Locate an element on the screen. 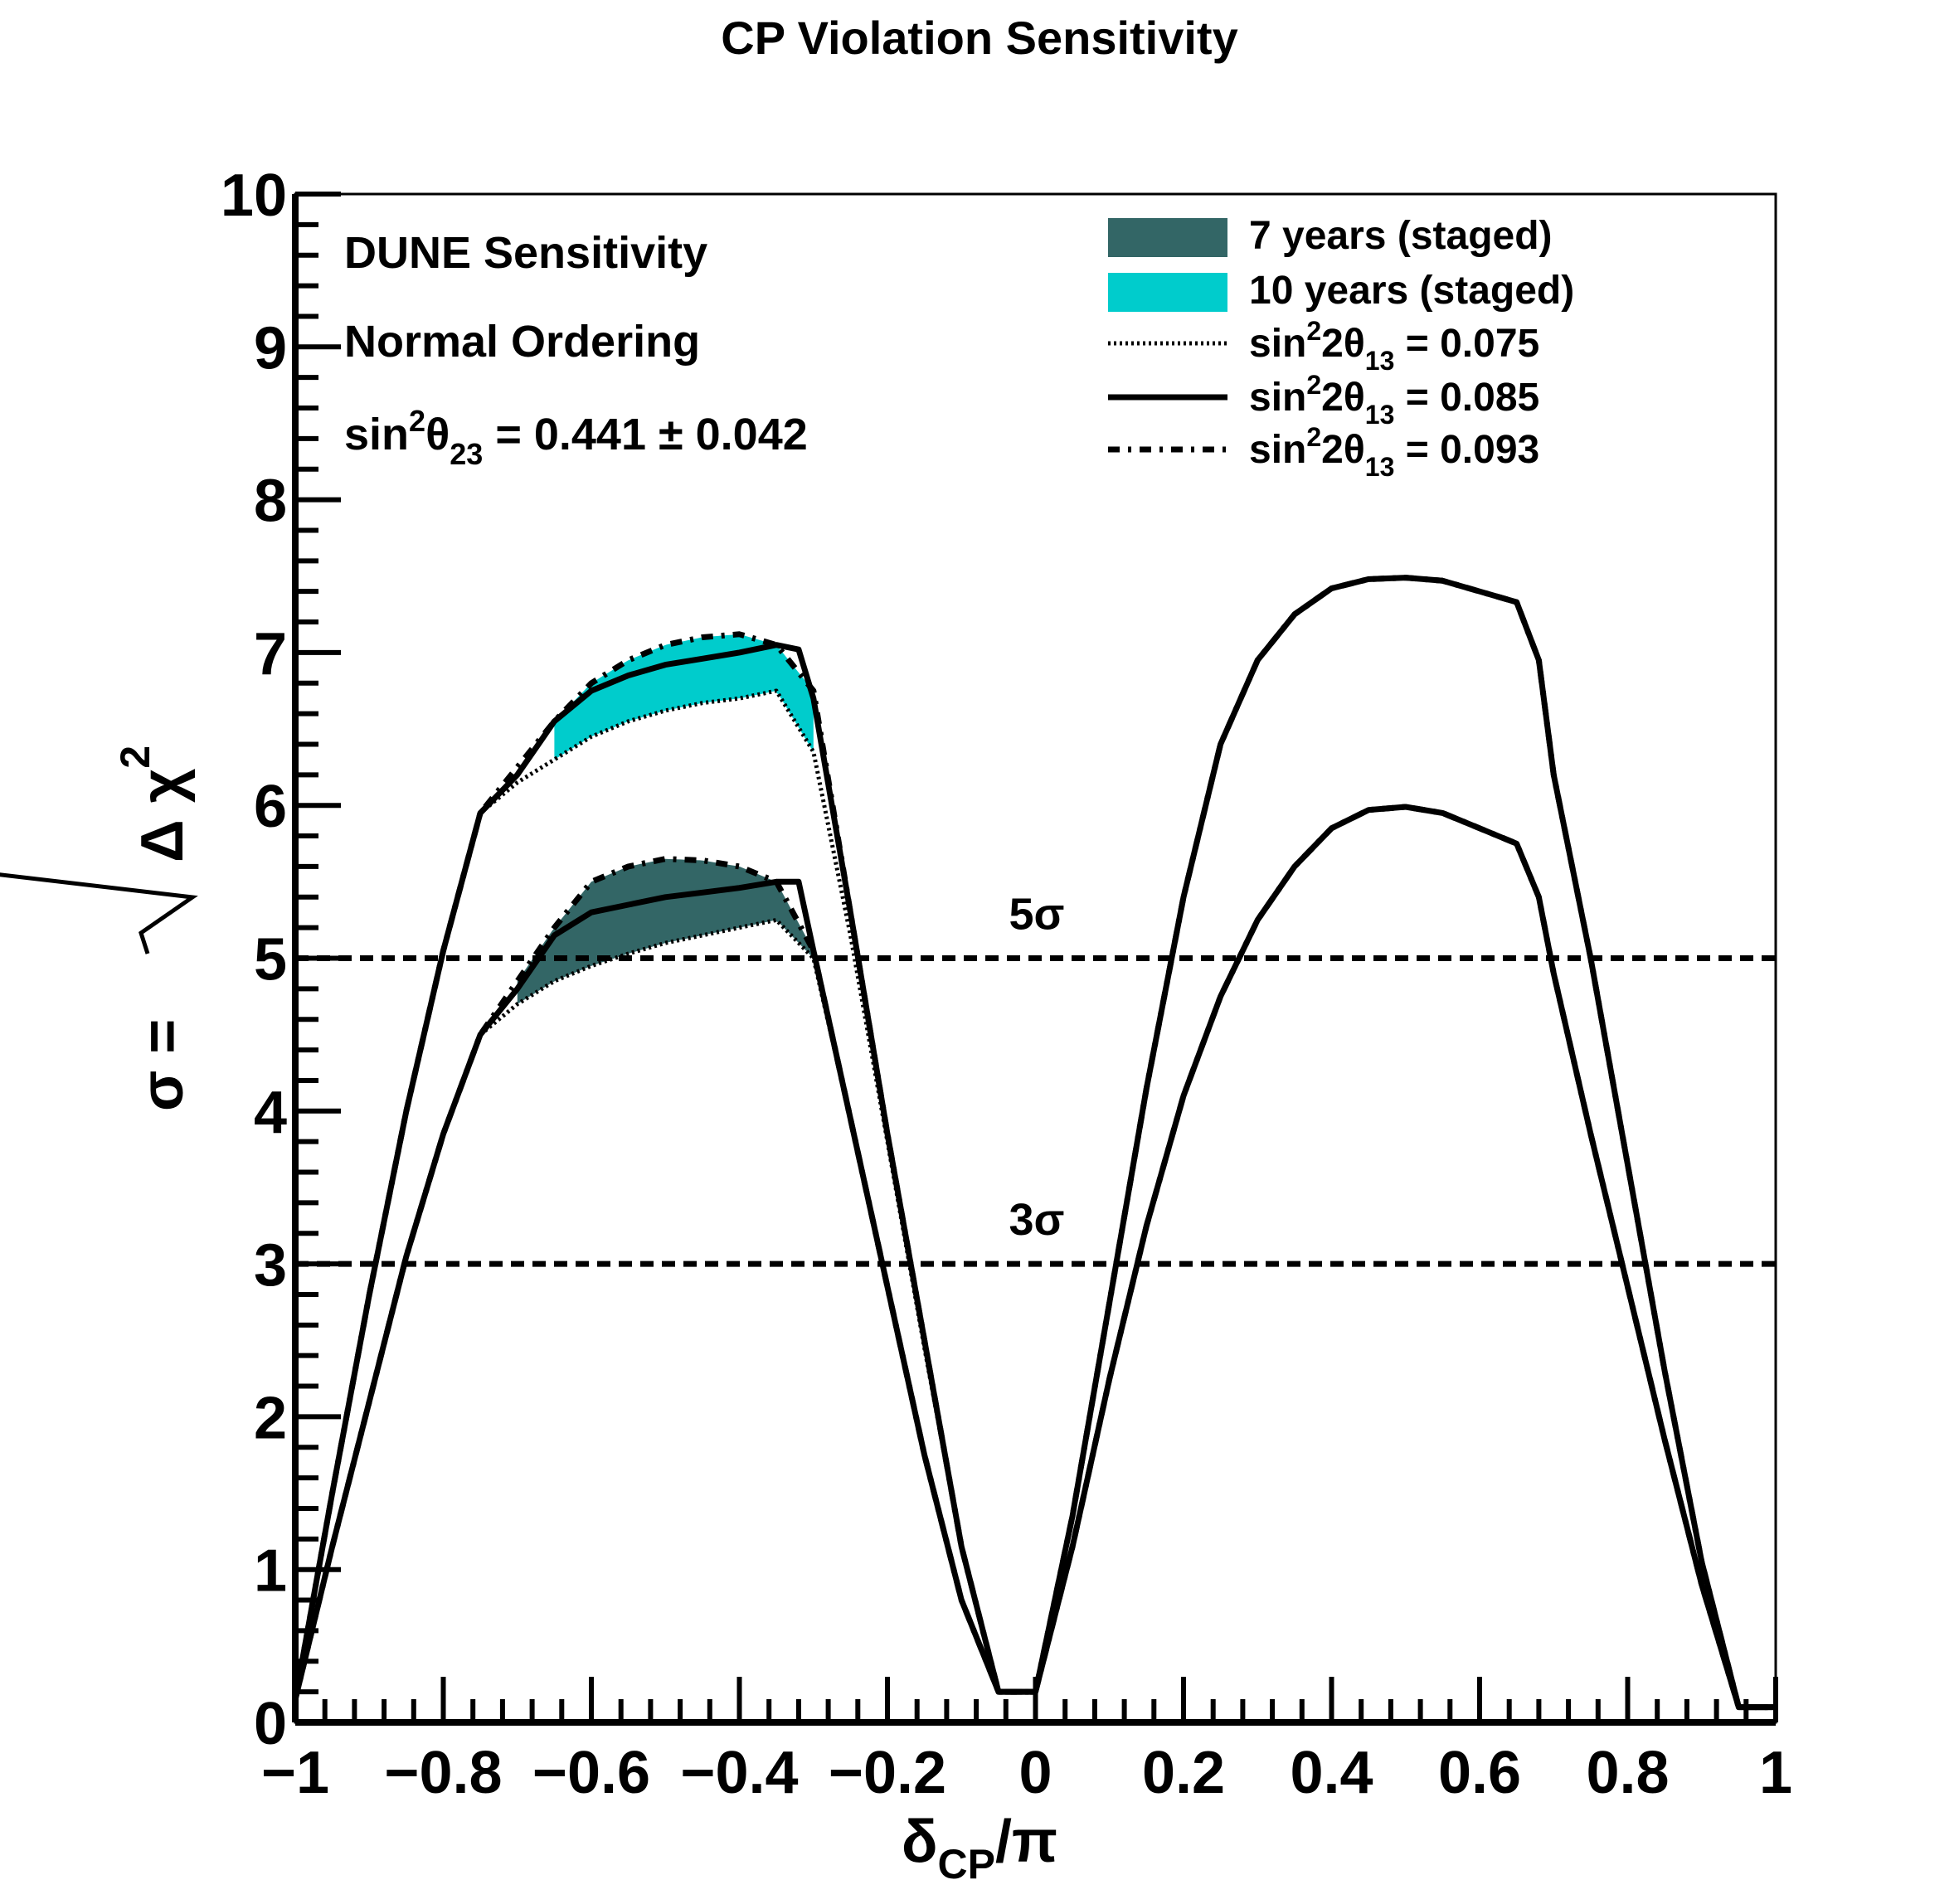  chart-title: CP Violation Sensitivity is located at coordinates (979, 38).